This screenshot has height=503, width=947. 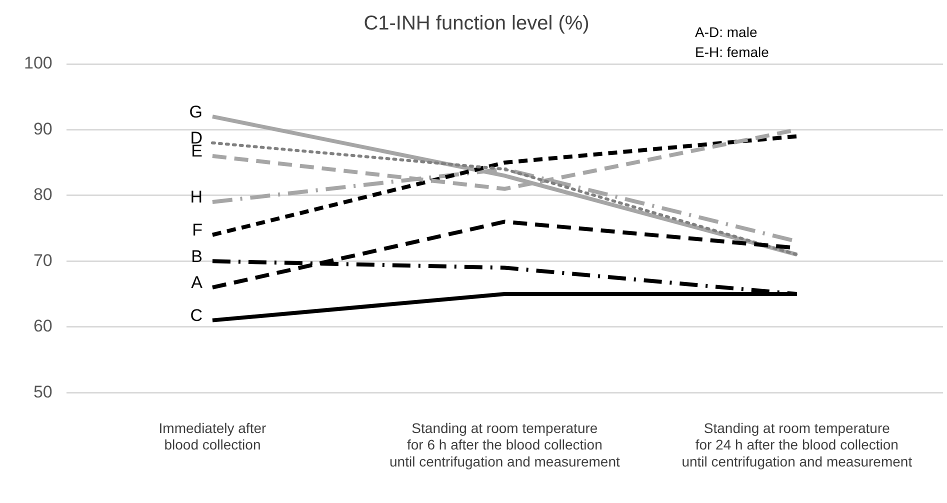 I want to click on x-tick-label: Standing at room temperature for 24 h after the blood collection until centrifugation and measurement, so click(x=797, y=445).